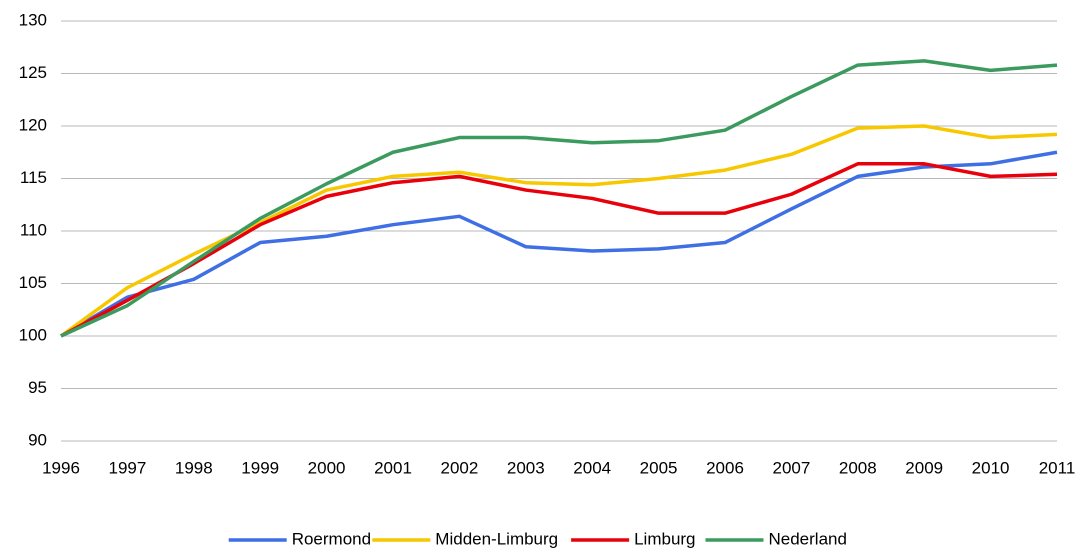 Image resolution: width=1087 pixels, height=548 pixels. I want to click on legend-label: Midden-Limburg, so click(496, 538).